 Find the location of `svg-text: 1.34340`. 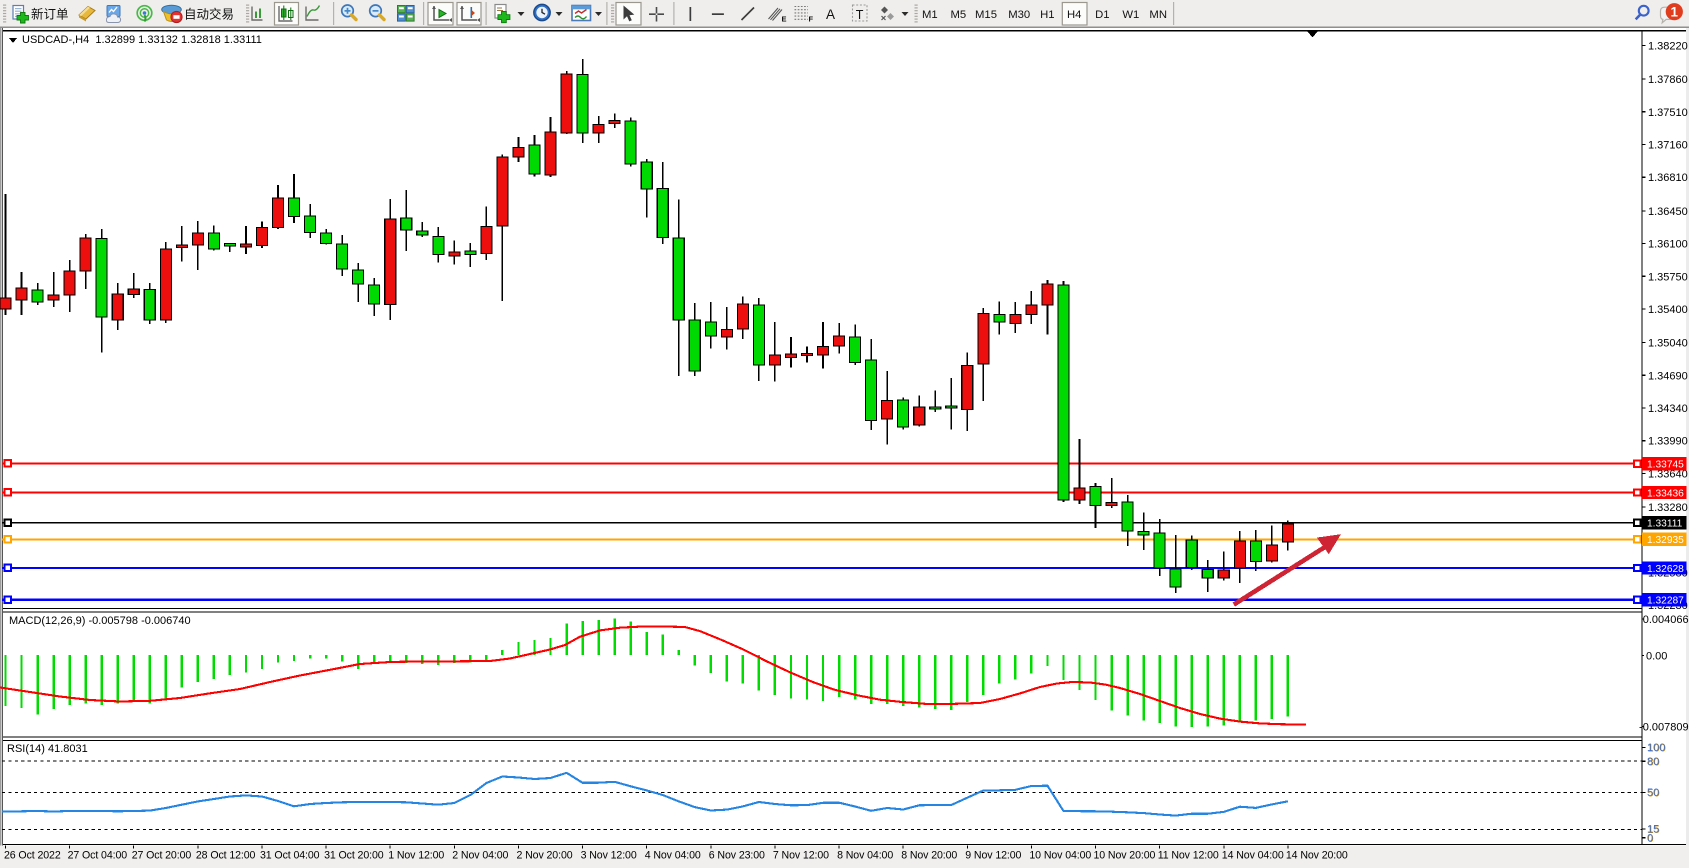

svg-text: 1.34340 is located at coordinates (1668, 409).